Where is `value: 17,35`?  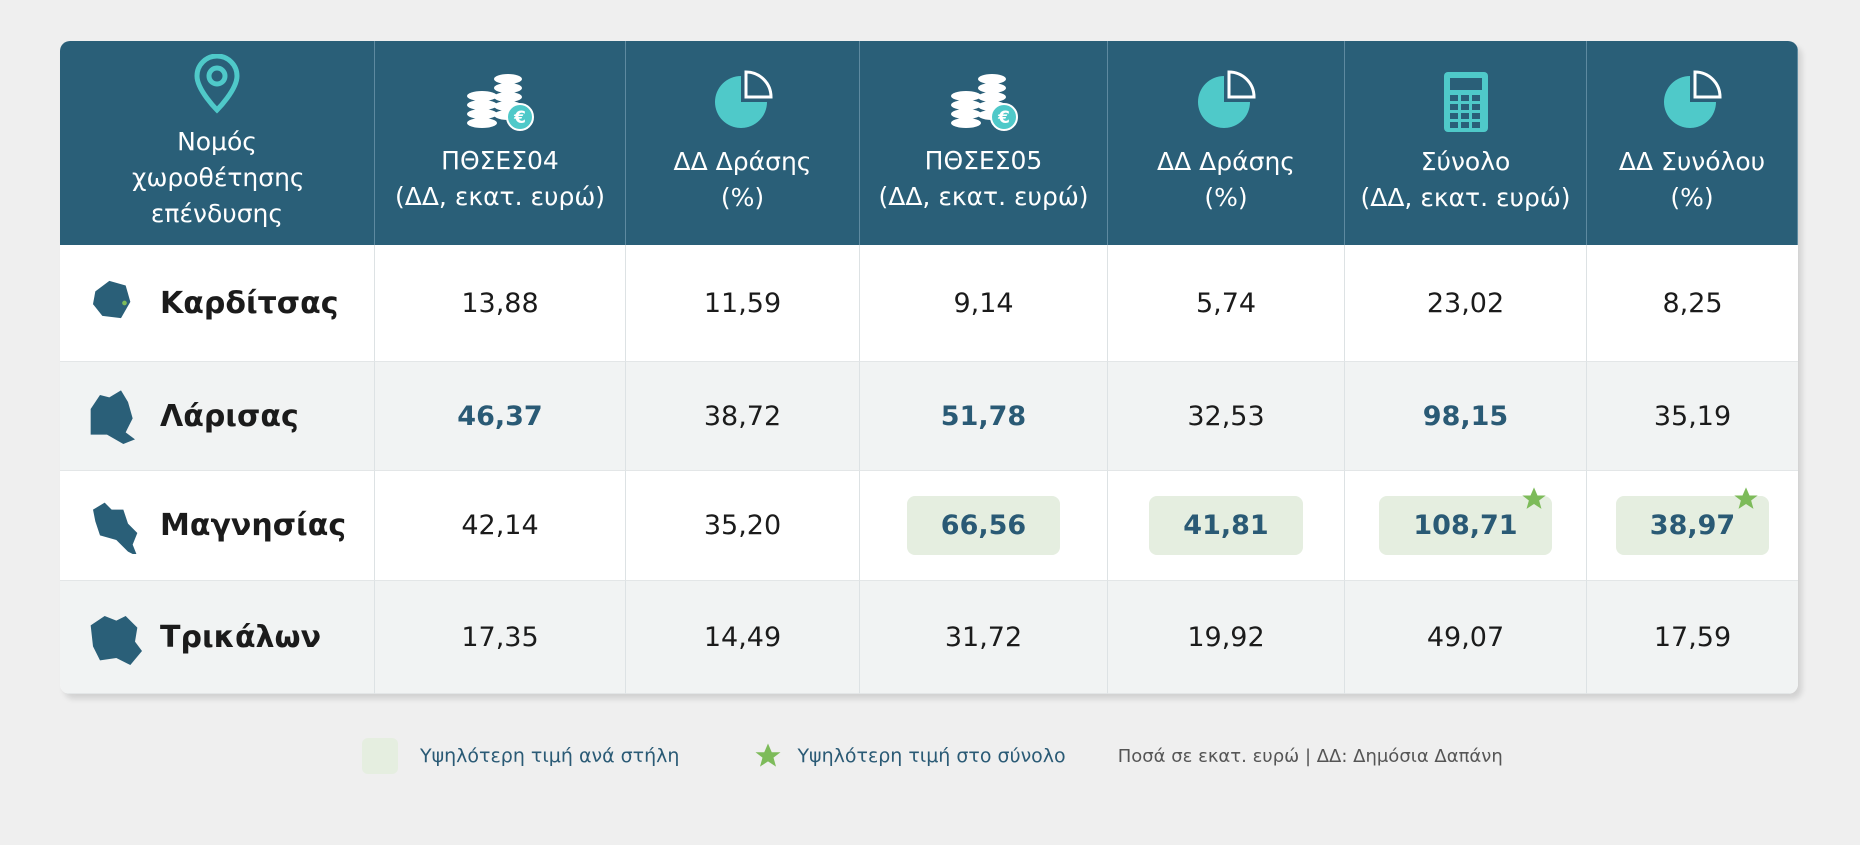
value: 17,35 is located at coordinates (500, 637).